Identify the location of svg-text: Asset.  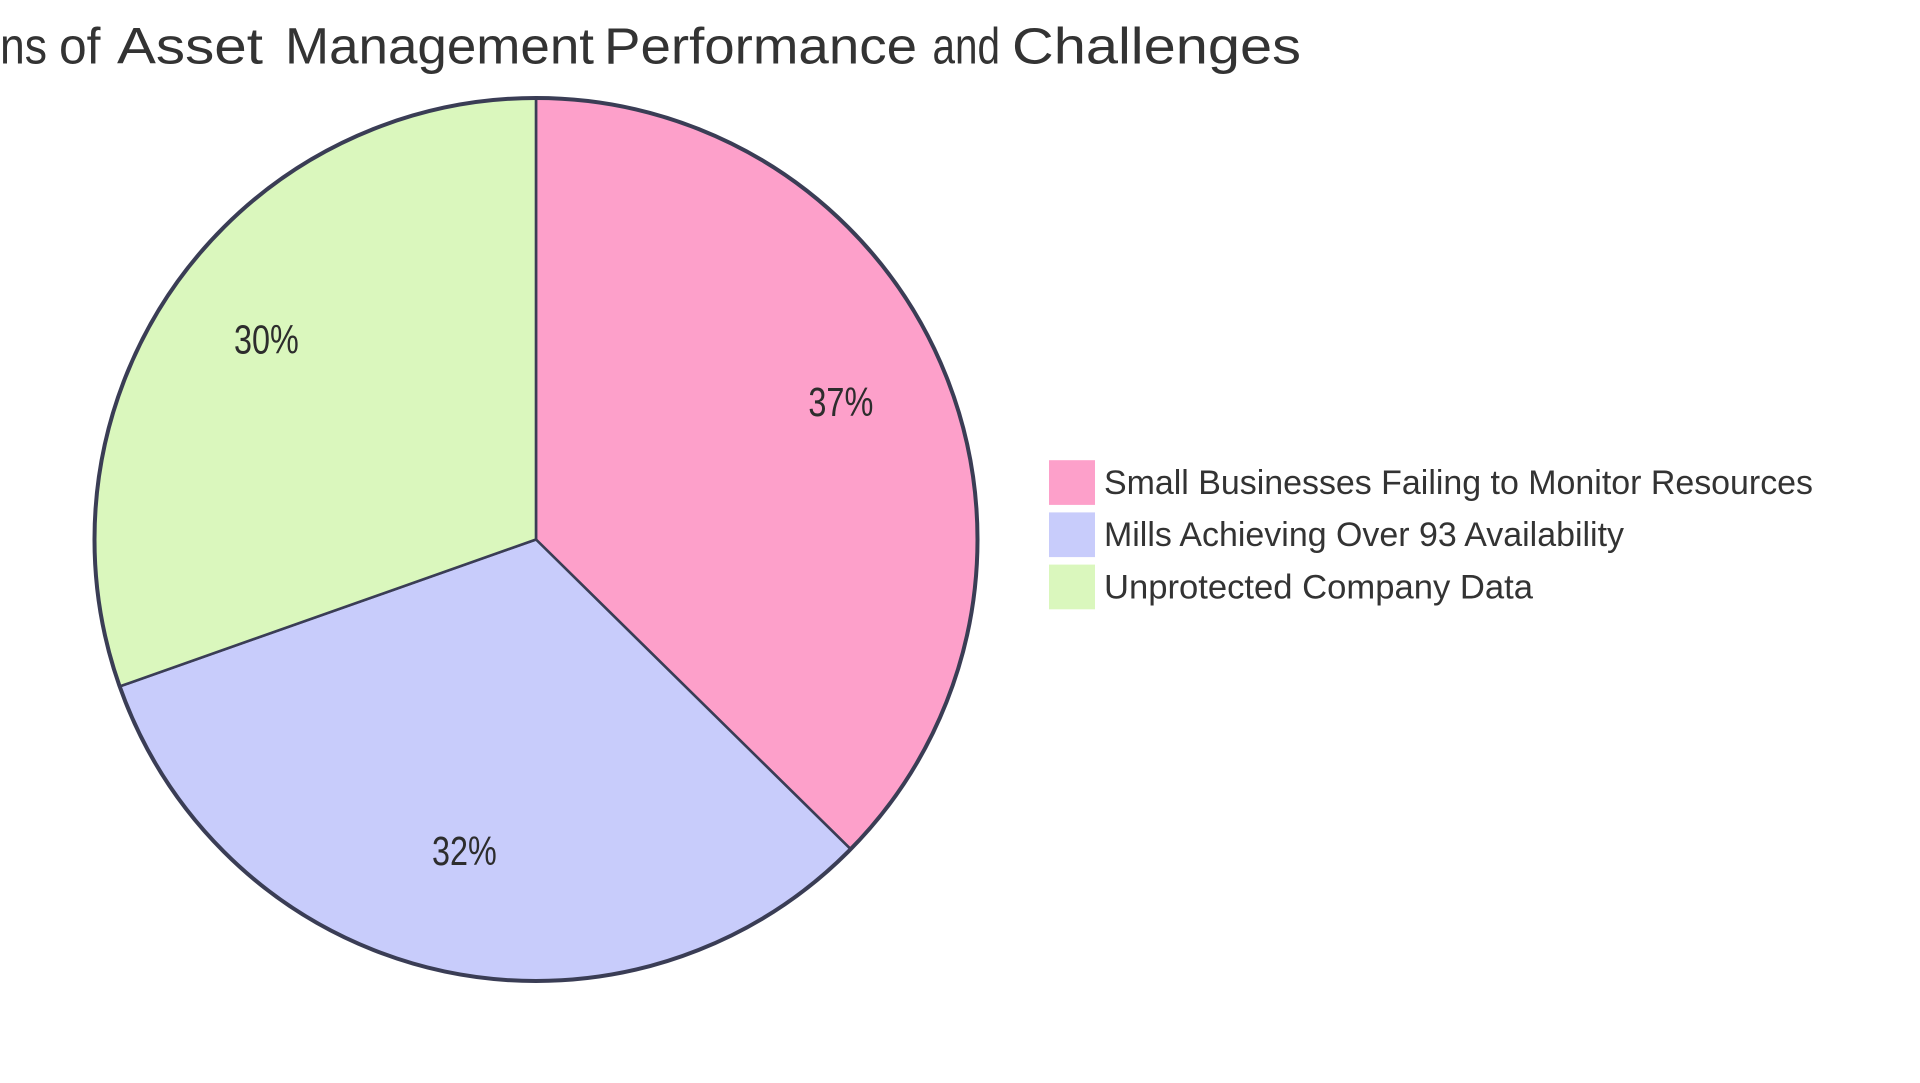
(190, 46).